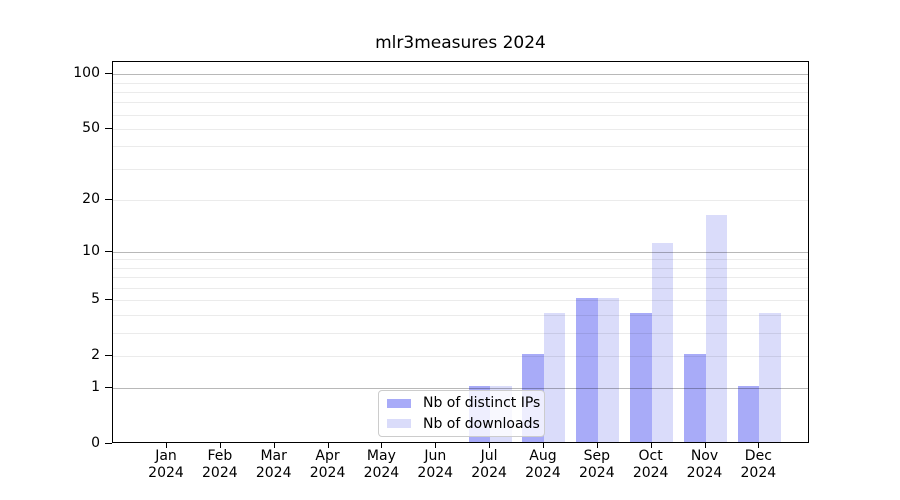  I want to click on legend-label-downloads: Nb of downloads, so click(481, 423).